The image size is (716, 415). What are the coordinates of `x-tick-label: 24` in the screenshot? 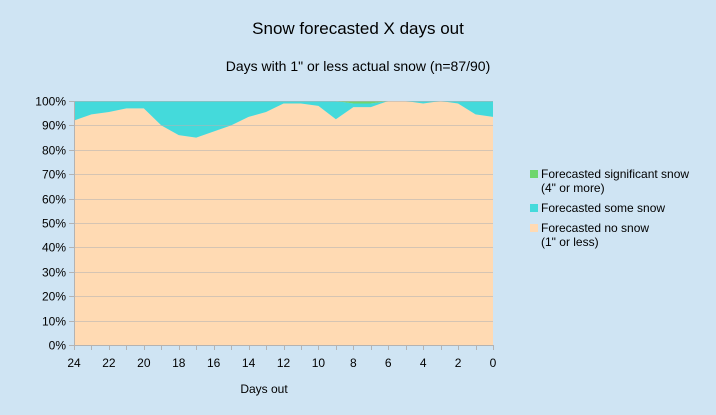 It's located at (74, 363).